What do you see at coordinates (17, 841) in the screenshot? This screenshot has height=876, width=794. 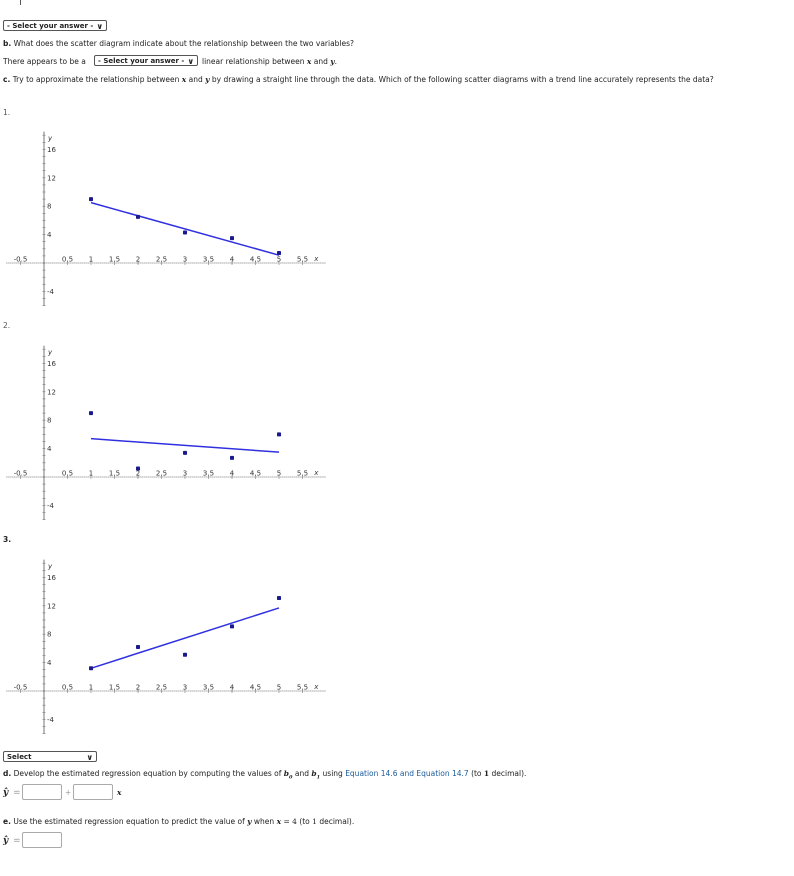 I see `part-e-equals: =` at bounding box center [17, 841].